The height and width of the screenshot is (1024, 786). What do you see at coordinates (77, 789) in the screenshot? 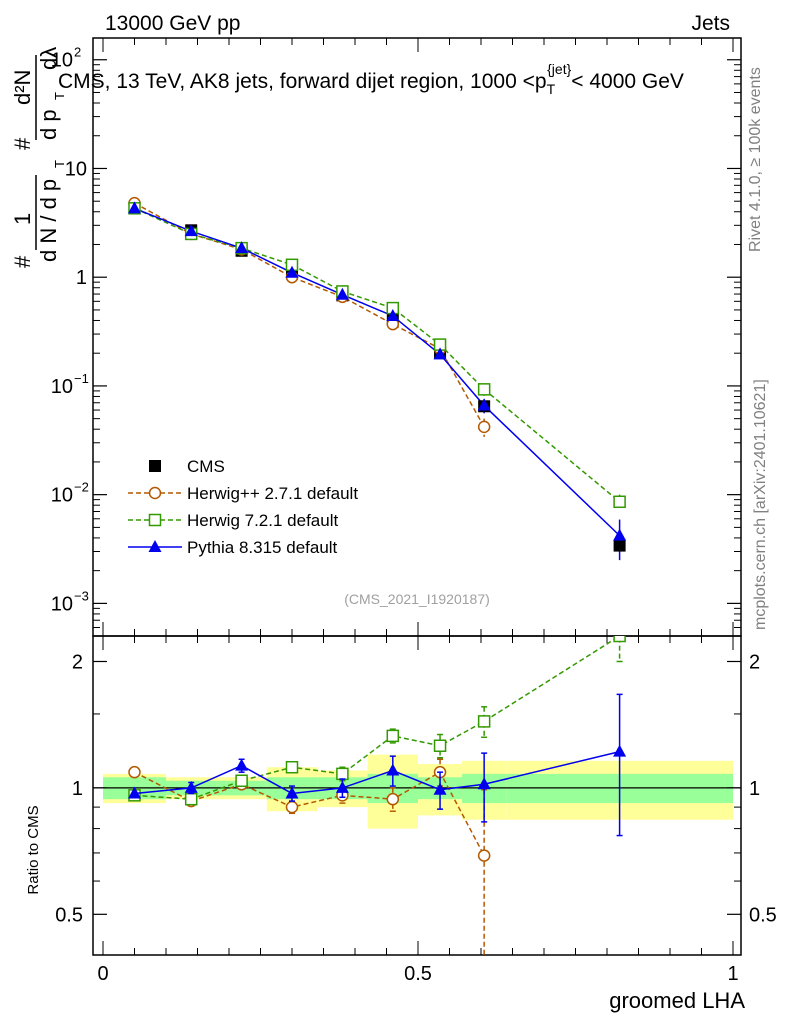
I see `ratio-tick-label: 1` at bounding box center [77, 789].